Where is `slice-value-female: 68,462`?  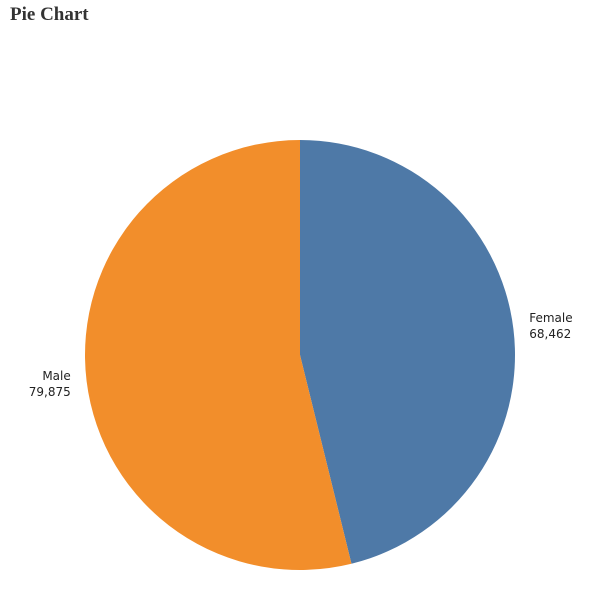 slice-value-female: 68,462 is located at coordinates (550, 334).